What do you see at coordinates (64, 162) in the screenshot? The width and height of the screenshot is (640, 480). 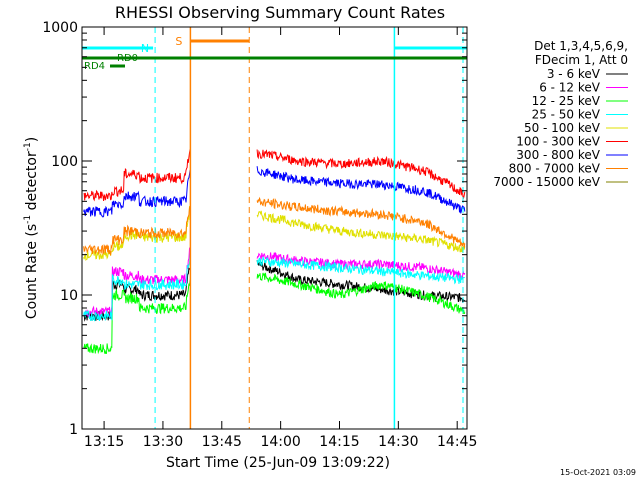 I see `y-tick-label: 100` at bounding box center [64, 162].